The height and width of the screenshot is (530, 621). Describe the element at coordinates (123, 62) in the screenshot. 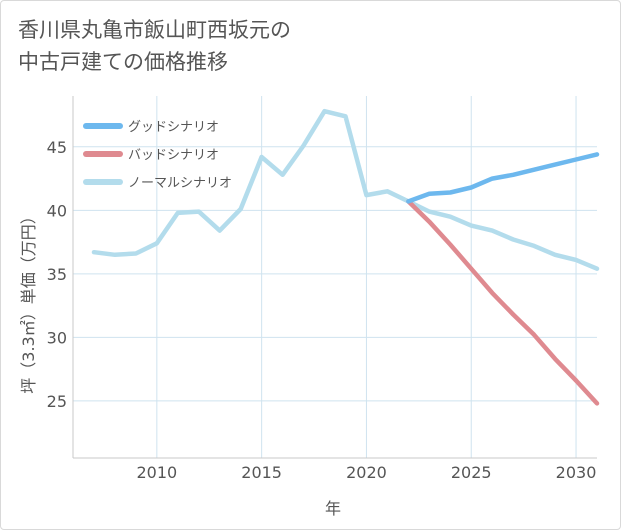

I see `chart-title-line-2: 中古戸建ての価格推移` at that location.